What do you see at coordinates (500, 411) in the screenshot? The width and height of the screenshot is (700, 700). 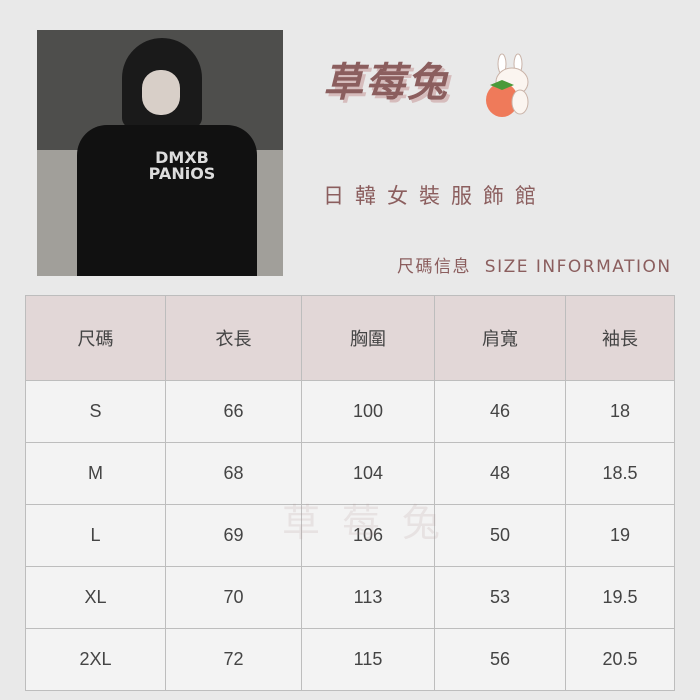 I see `table-cell: 46` at bounding box center [500, 411].